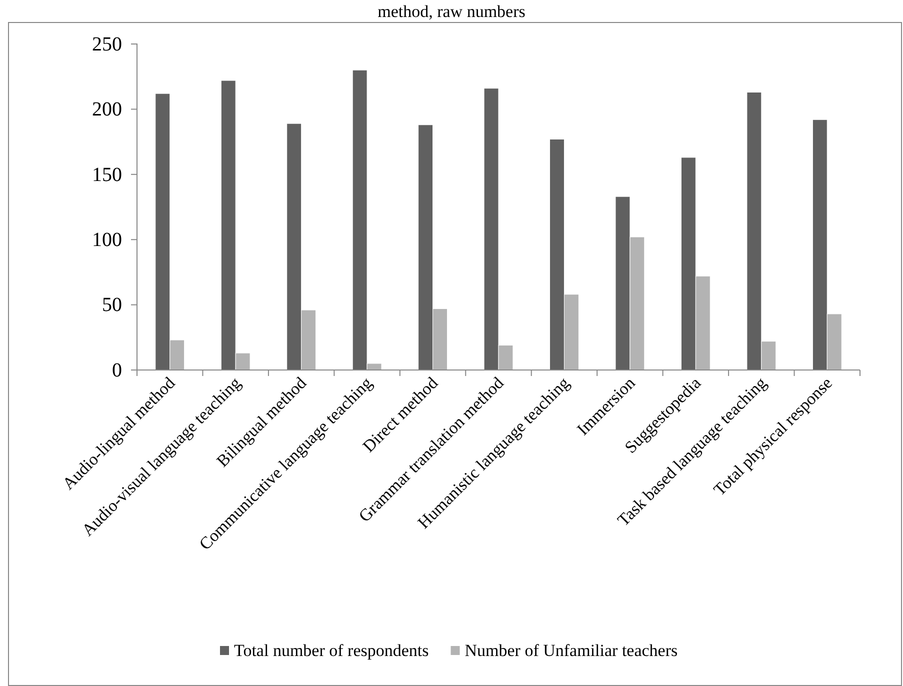 Image resolution: width=903 pixels, height=686 pixels. I want to click on y-tick-label: 0, so click(117, 370).